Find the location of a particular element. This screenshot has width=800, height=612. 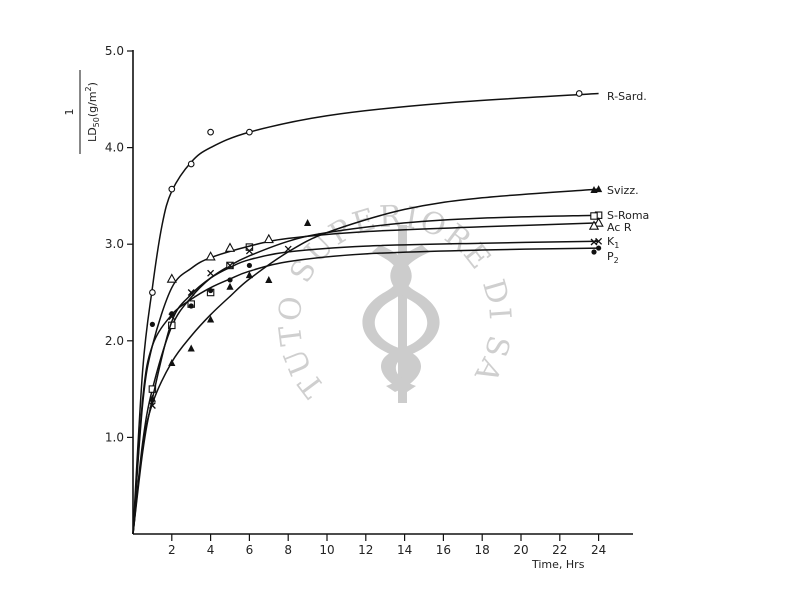

x-tick-label: 14 is located at coordinates (404, 550).